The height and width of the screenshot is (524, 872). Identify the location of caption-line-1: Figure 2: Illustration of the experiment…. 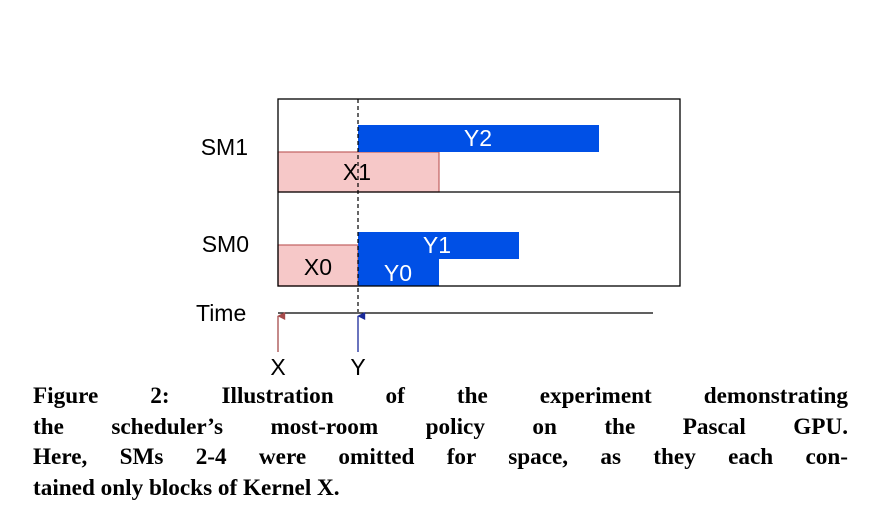
(440, 396).